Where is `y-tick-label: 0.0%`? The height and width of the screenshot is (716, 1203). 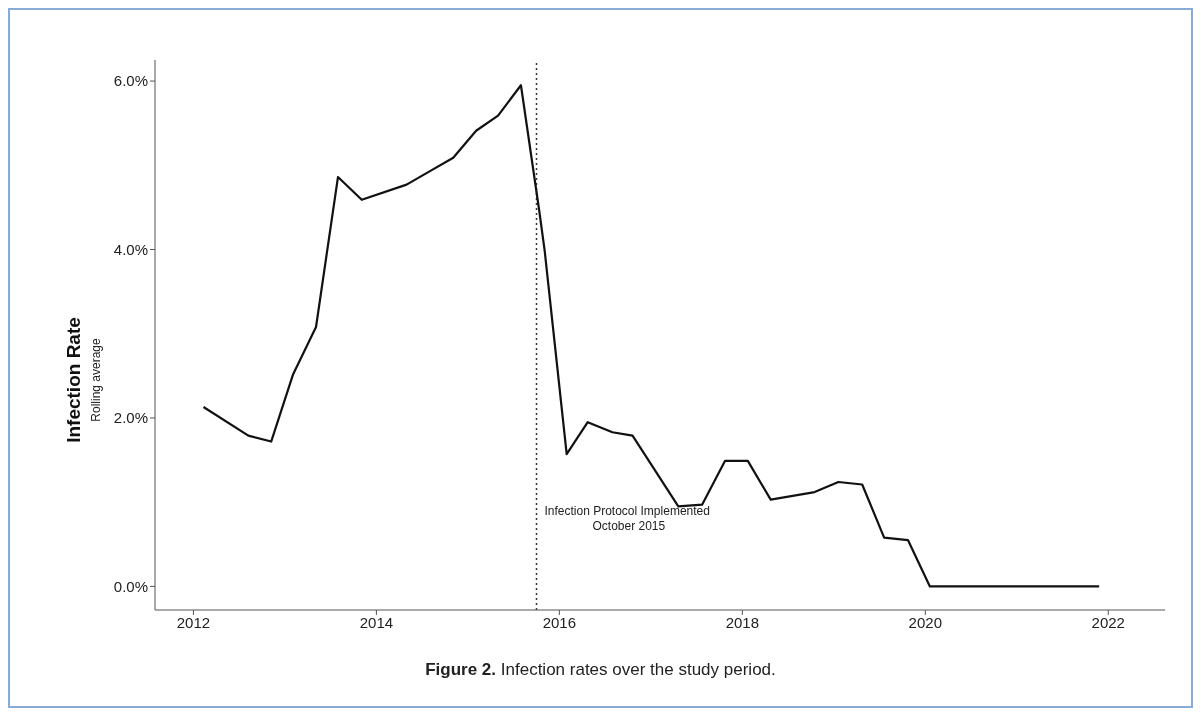 y-tick-label: 0.0% is located at coordinates (130, 586).